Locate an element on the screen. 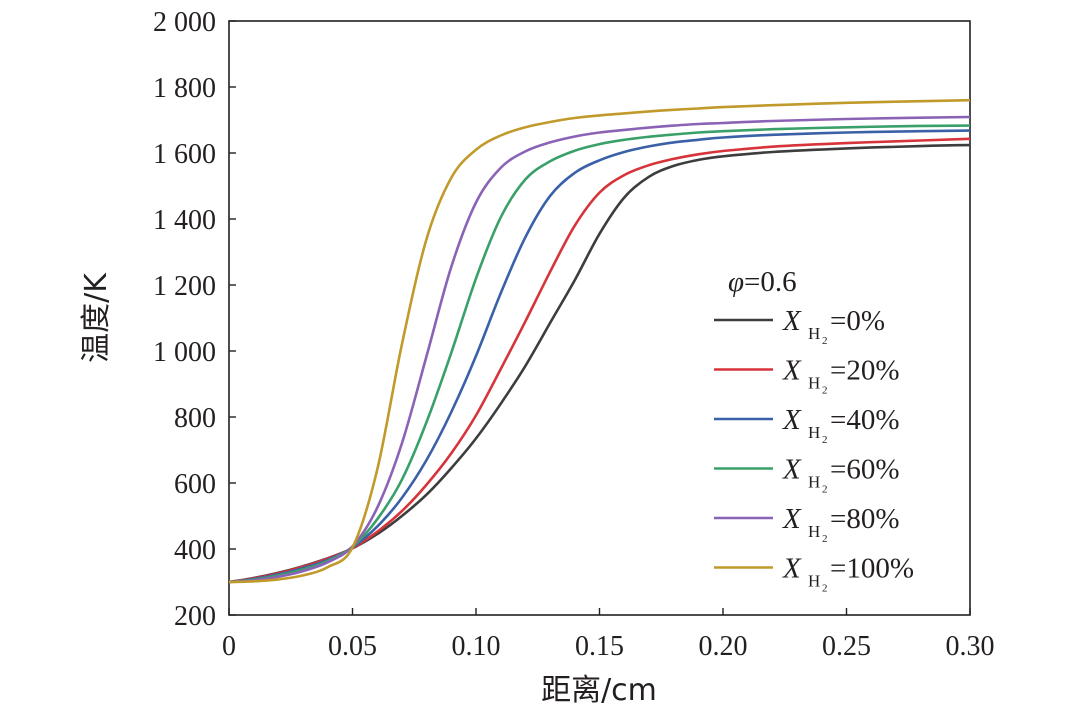 The width and height of the screenshot is (1080, 716). x-tick-label: 0.05 is located at coordinates (352, 646).